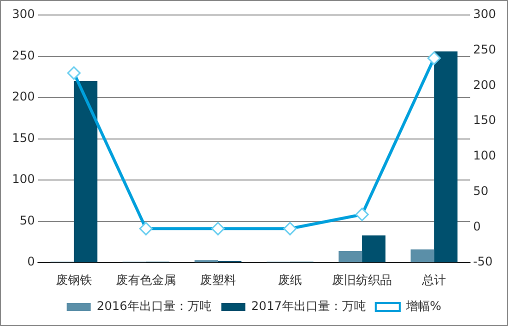 This screenshot has width=508, height=326. What do you see at coordinates (484, 14) in the screenshot?
I see `y2-tick-label: 300` at bounding box center [484, 14].